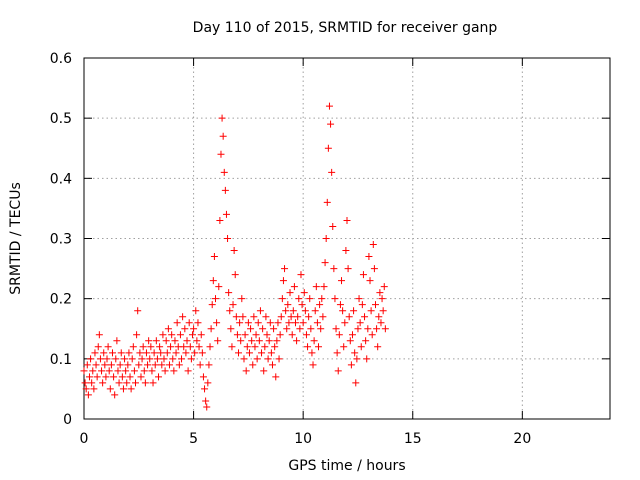 Image resolution: width=640 pixels, height=480 pixels. What do you see at coordinates (84, 439) in the screenshot?
I see `x-tick-label: 0` at bounding box center [84, 439].